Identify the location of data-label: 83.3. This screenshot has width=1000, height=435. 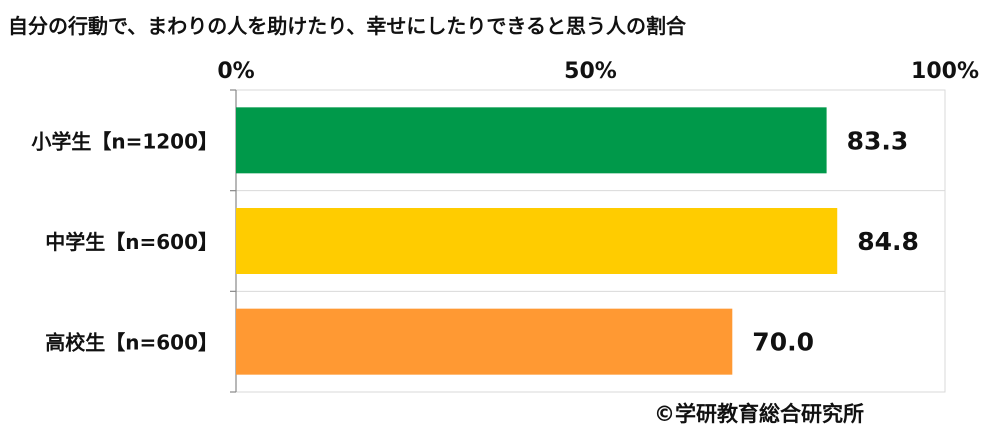
(878, 140).